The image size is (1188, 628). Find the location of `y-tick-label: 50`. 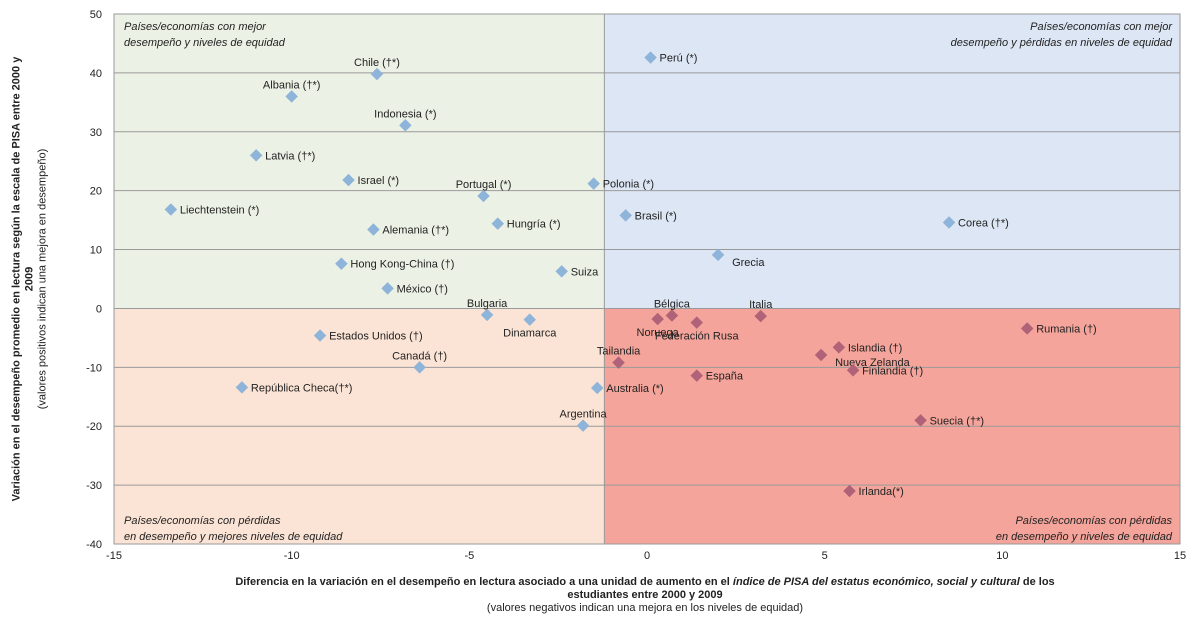

y-tick-label: 50 is located at coordinates (96, 15).